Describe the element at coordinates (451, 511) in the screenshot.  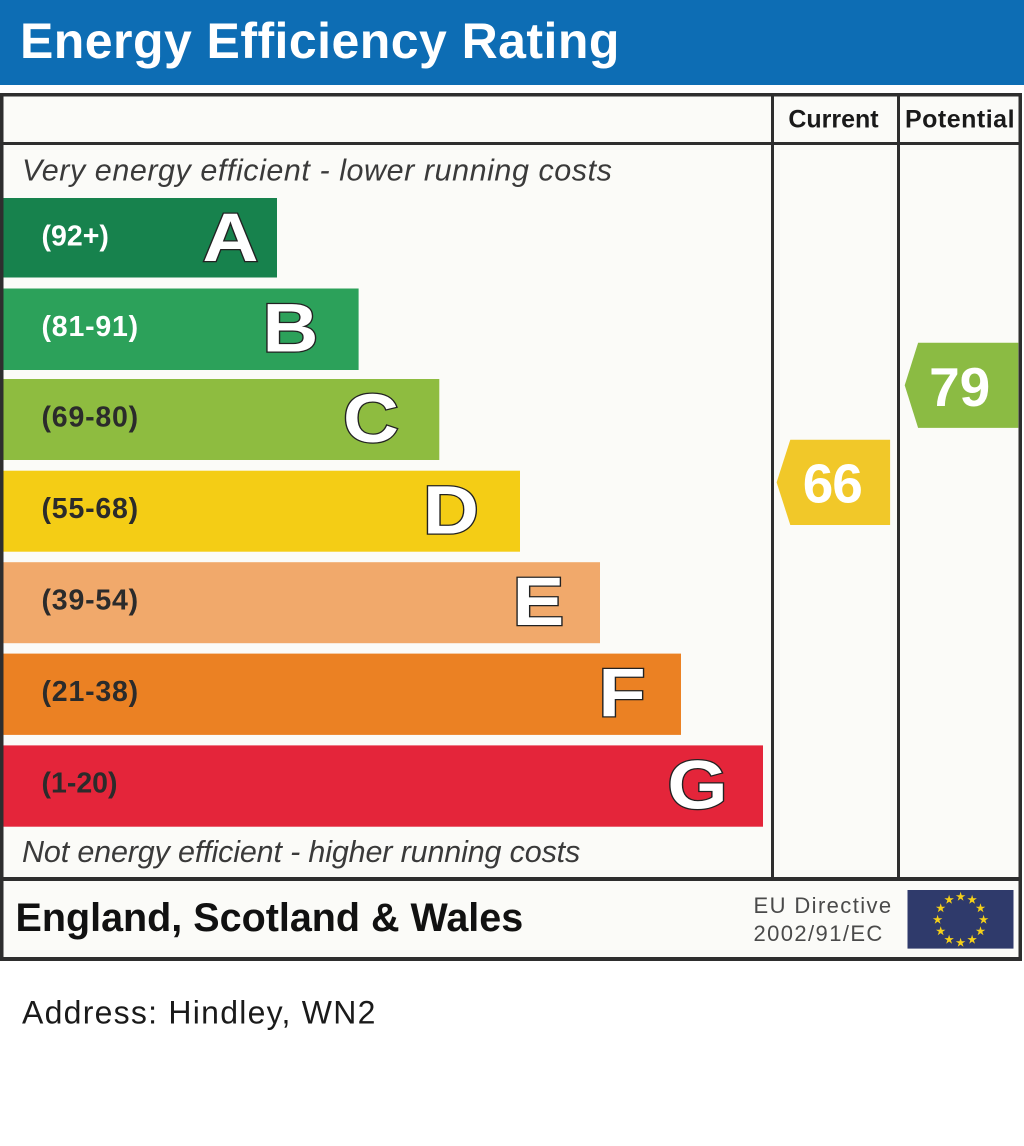
I see `svg-text: D` at that location.